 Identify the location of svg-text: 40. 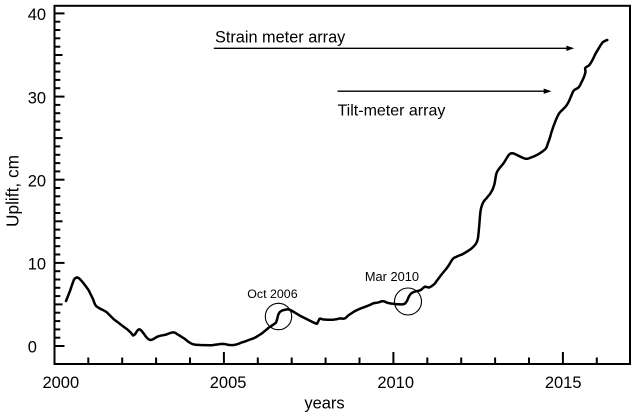
(37, 15).